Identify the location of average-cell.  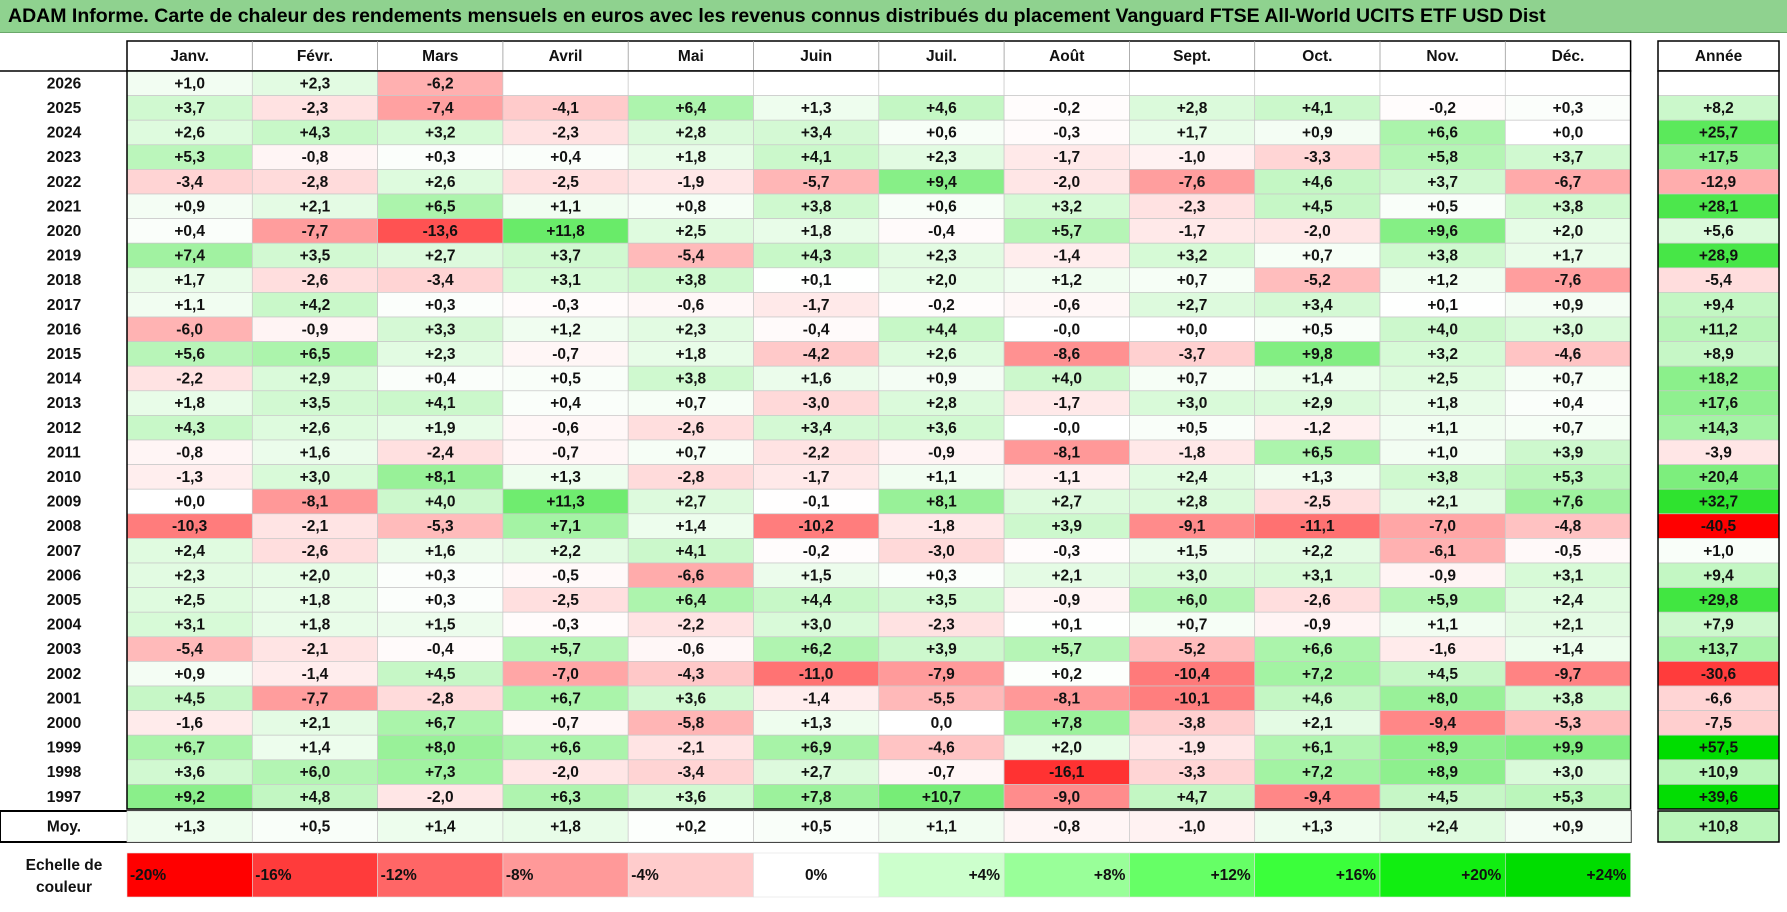
(314, 826).